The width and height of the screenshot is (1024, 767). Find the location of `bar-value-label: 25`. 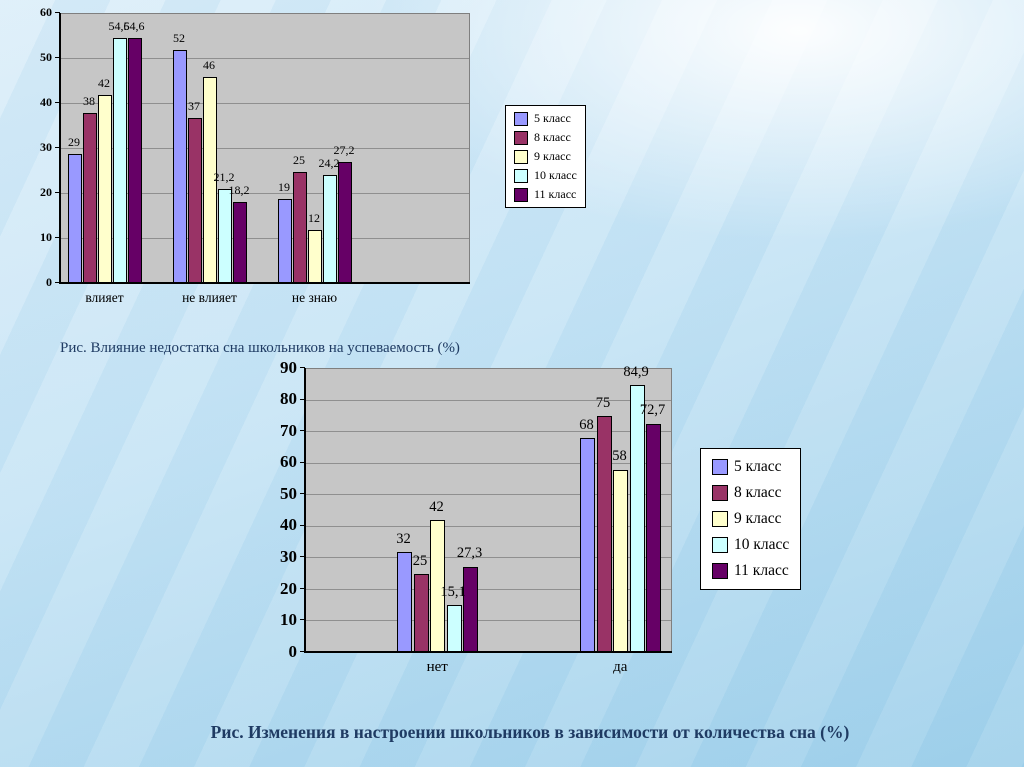

bar-value-label: 25 is located at coordinates (299, 159).